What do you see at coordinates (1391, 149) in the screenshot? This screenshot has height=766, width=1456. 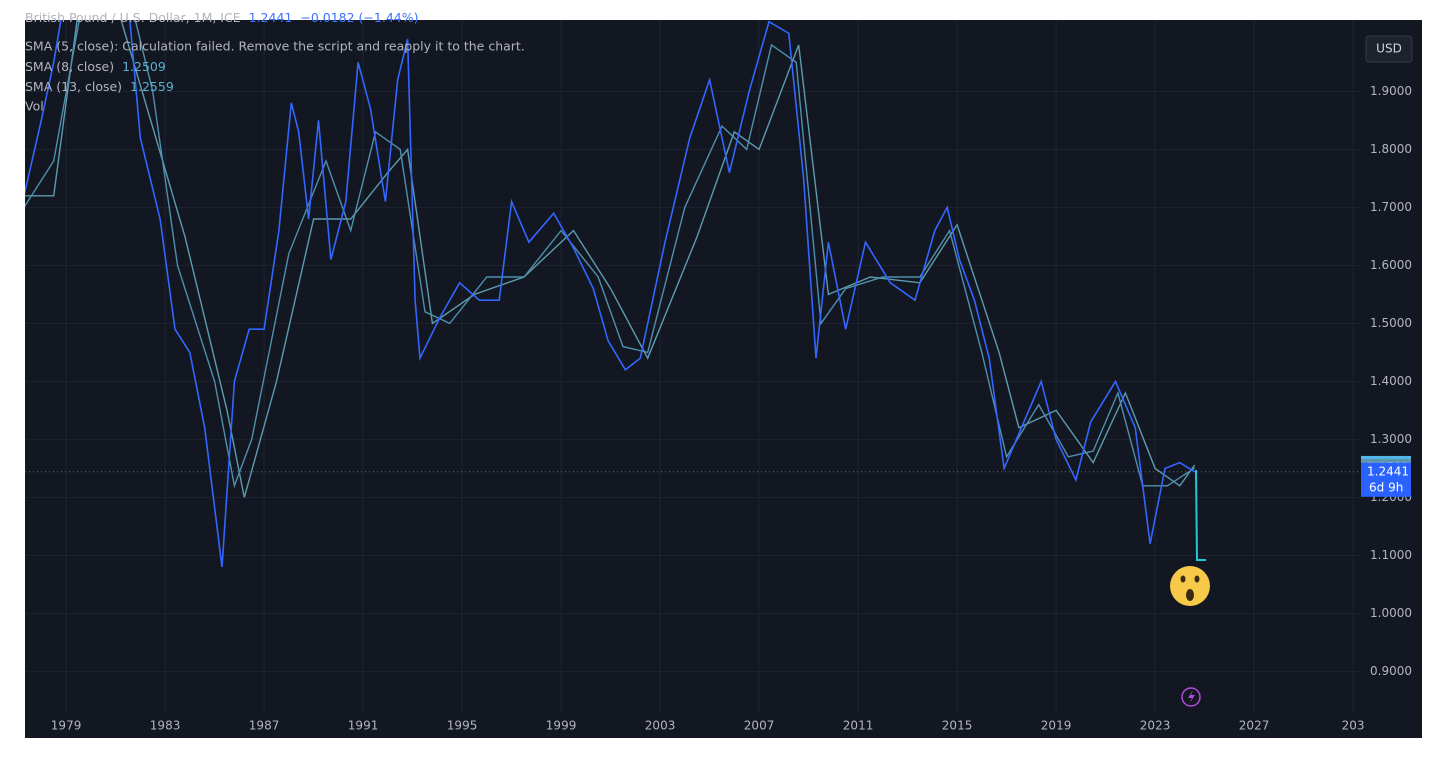 I see `y-tick-label: 1.8000` at bounding box center [1391, 149].